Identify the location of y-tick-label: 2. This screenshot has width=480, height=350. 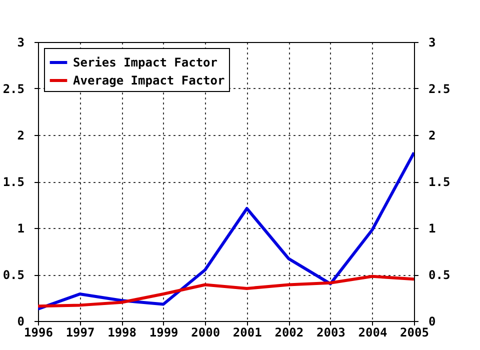
(20, 135).